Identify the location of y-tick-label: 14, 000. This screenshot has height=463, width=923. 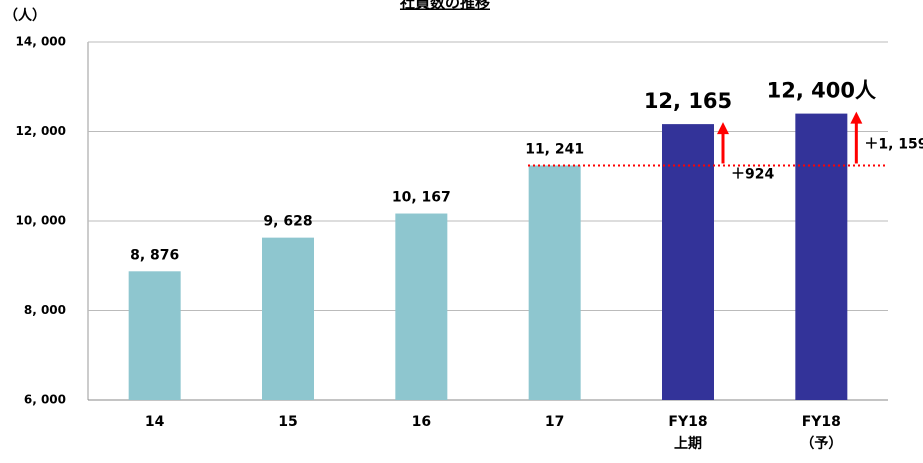
(41, 42).